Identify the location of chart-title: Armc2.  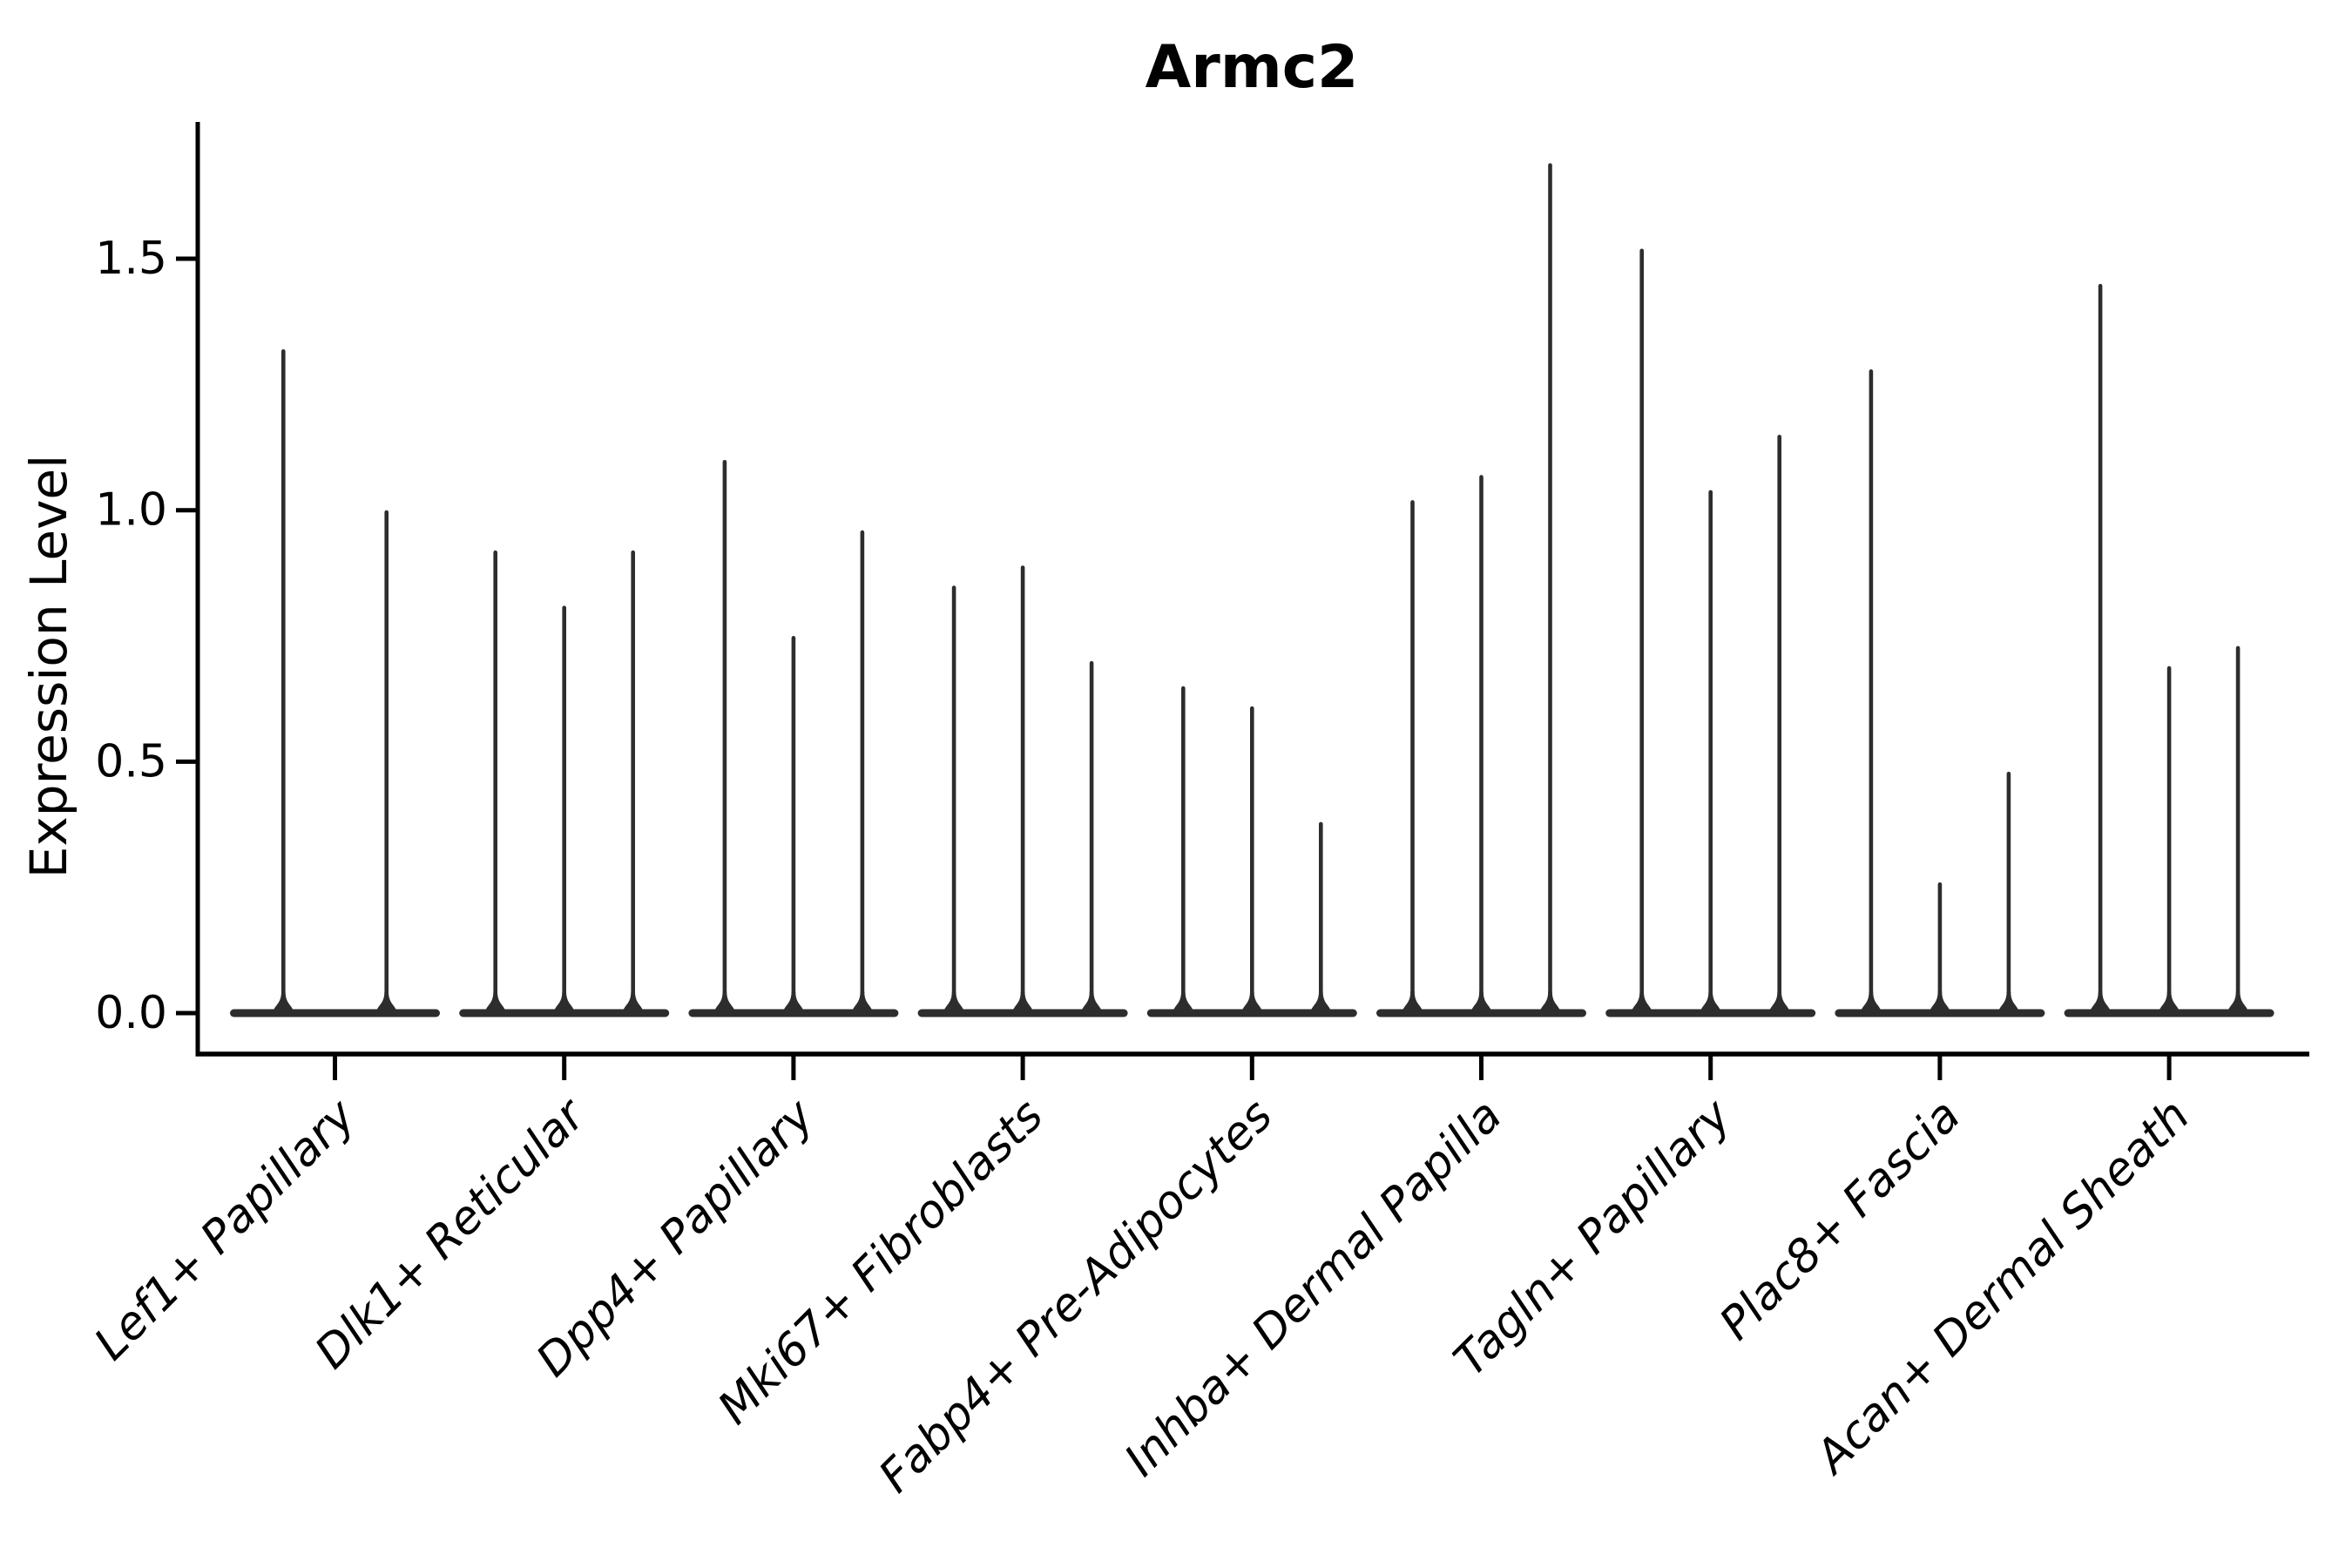
(1252, 67).